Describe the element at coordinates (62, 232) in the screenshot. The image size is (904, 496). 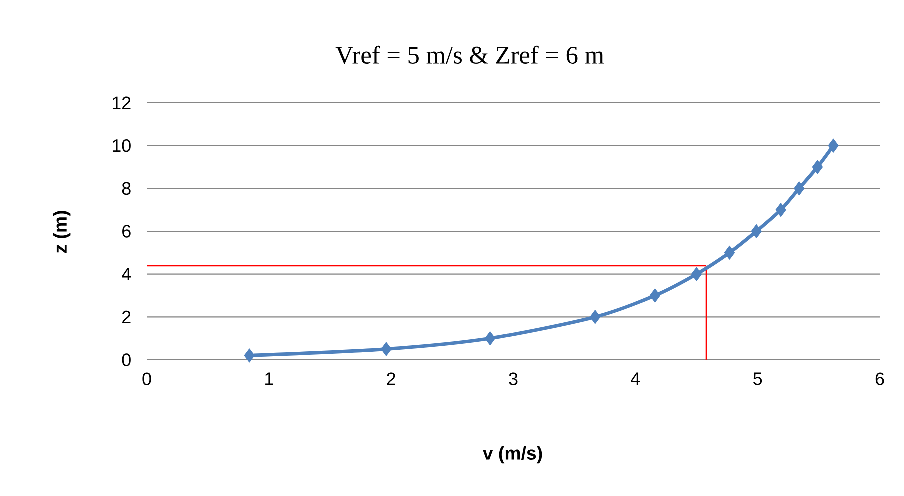
I see `y-axis-title: z (m)` at that location.